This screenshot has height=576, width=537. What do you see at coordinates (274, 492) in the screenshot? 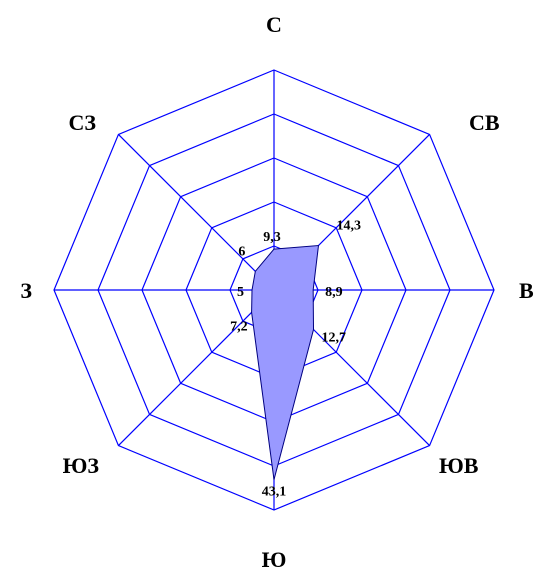
I see `value-label-4: 43,1` at bounding box center [274, 492].